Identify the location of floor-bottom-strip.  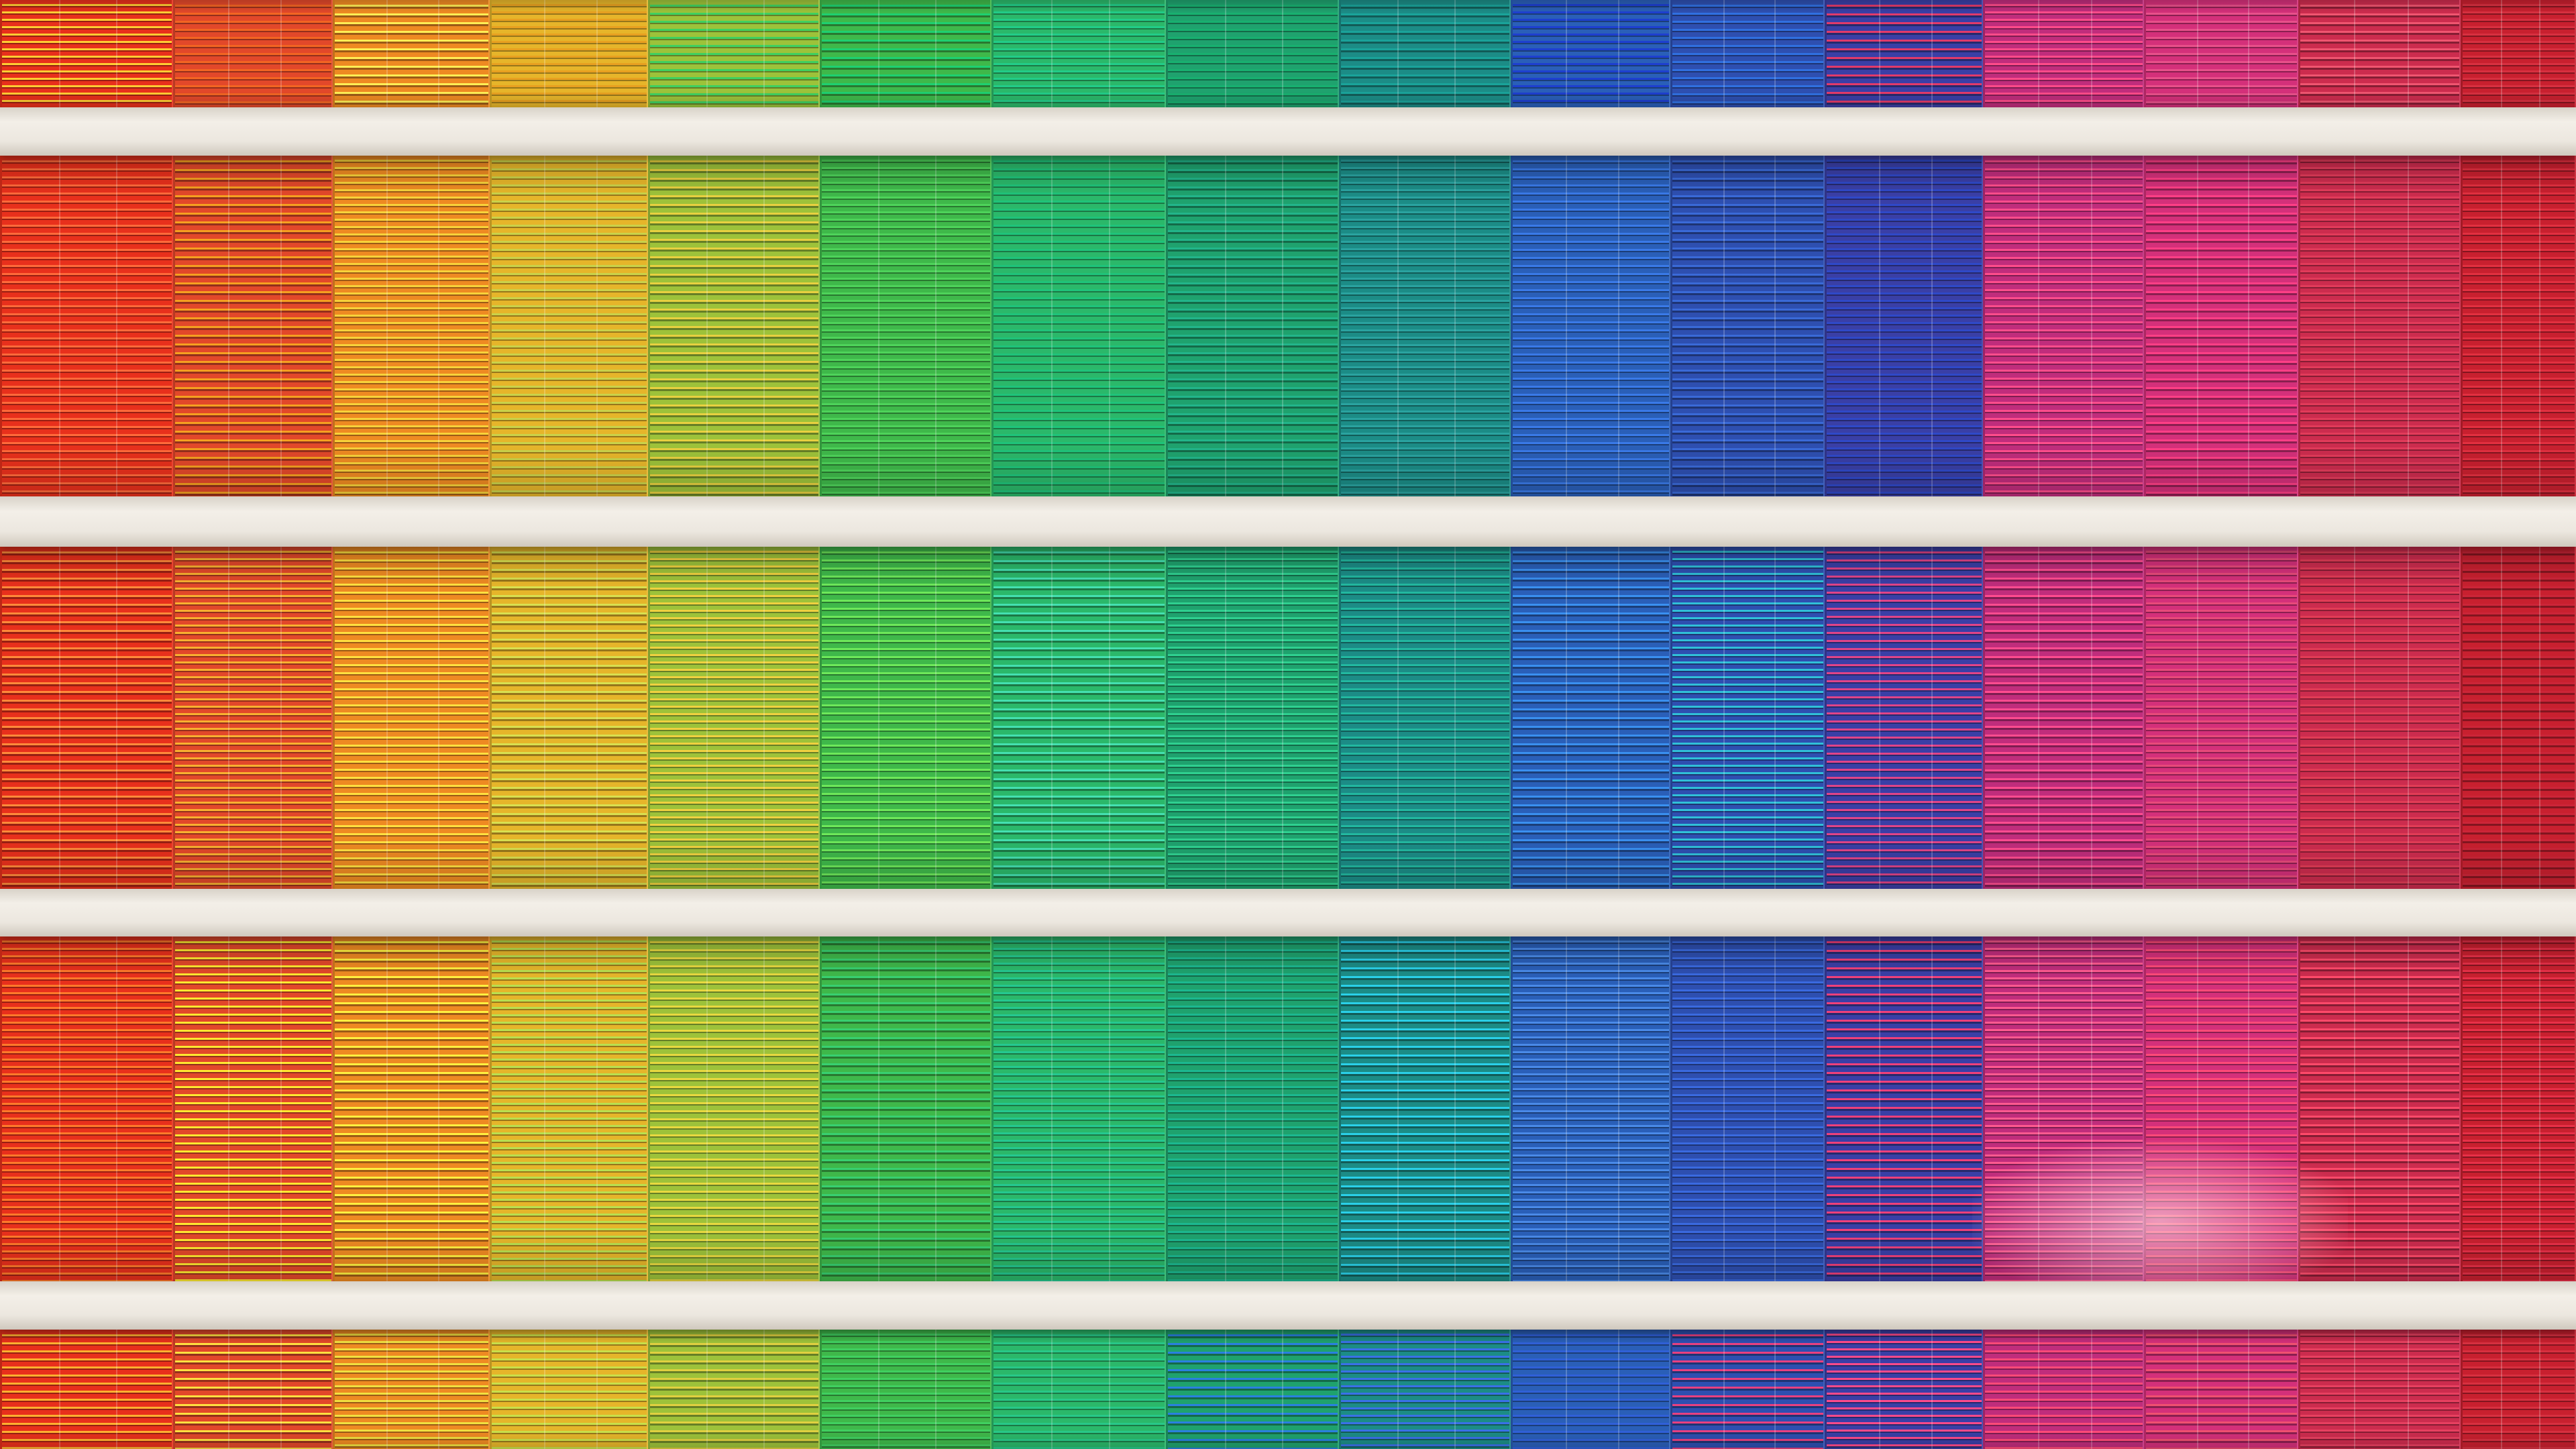
(1288, 1389).